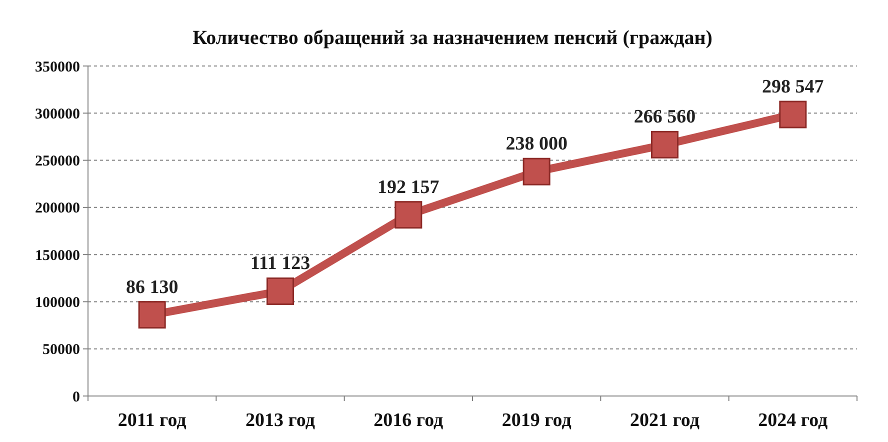 This screenshot has width=888, height=442. I want to click on y-tick-label: 250000, so click(57, 162).